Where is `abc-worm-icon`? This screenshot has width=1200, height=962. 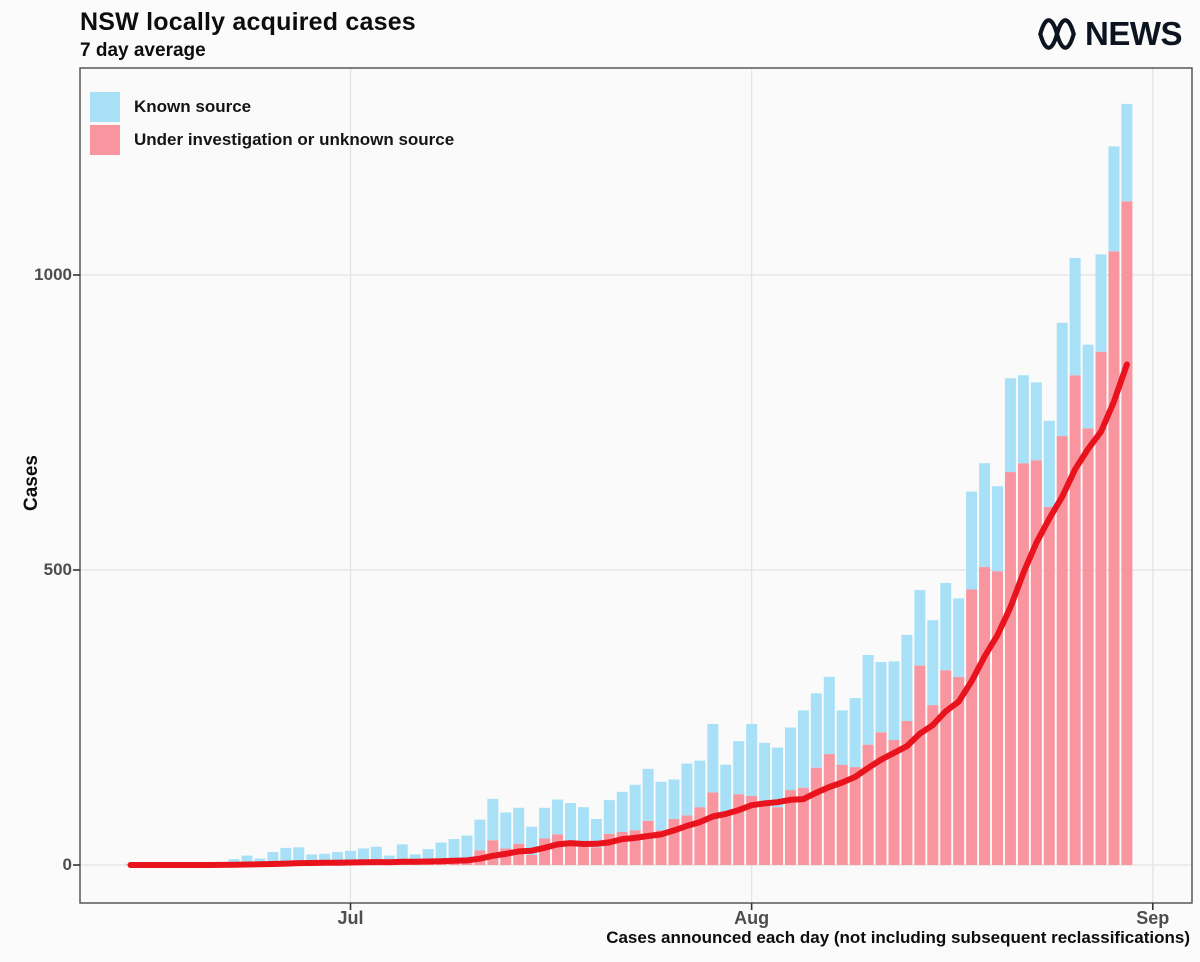 abc-worm-icon is located at coordinates (1057, 34).